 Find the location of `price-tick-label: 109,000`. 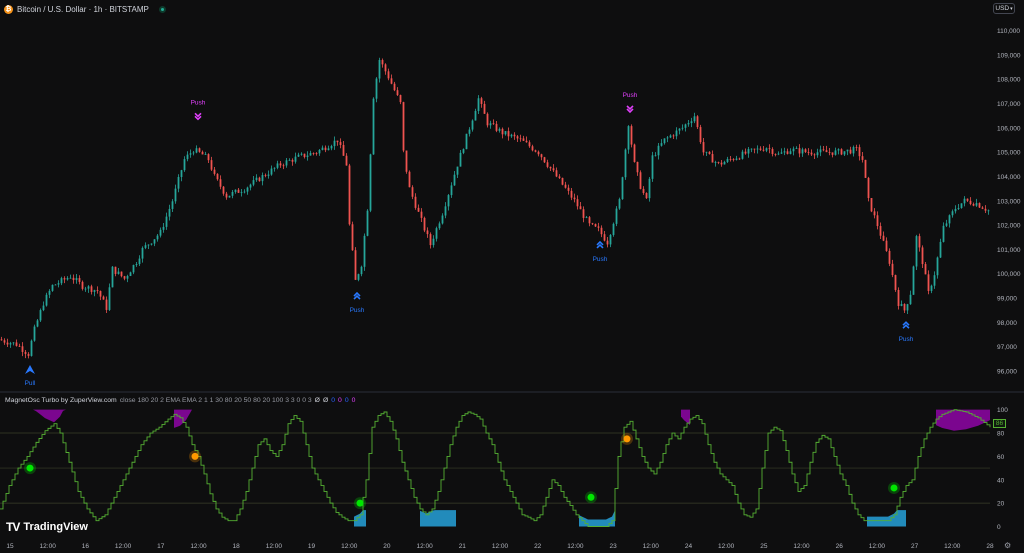

price-tick-label: 109,000 is located at coordinates (1009, 55).